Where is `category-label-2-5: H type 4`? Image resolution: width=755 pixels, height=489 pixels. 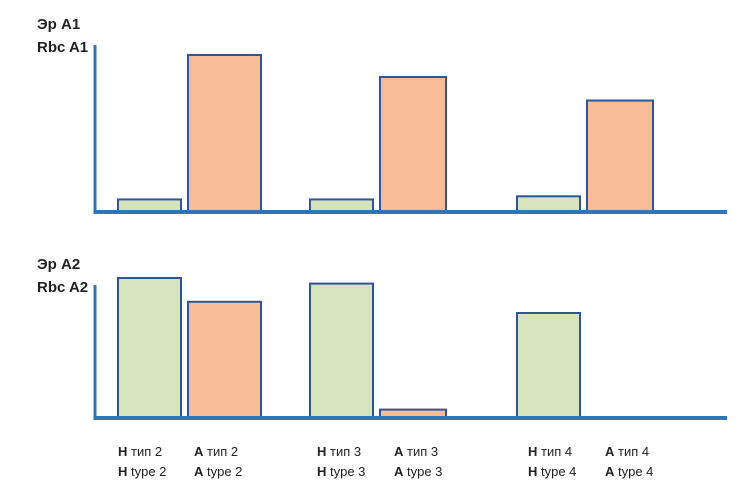 category-label-2-5: H type 4 is located at coordinates (552, 472).